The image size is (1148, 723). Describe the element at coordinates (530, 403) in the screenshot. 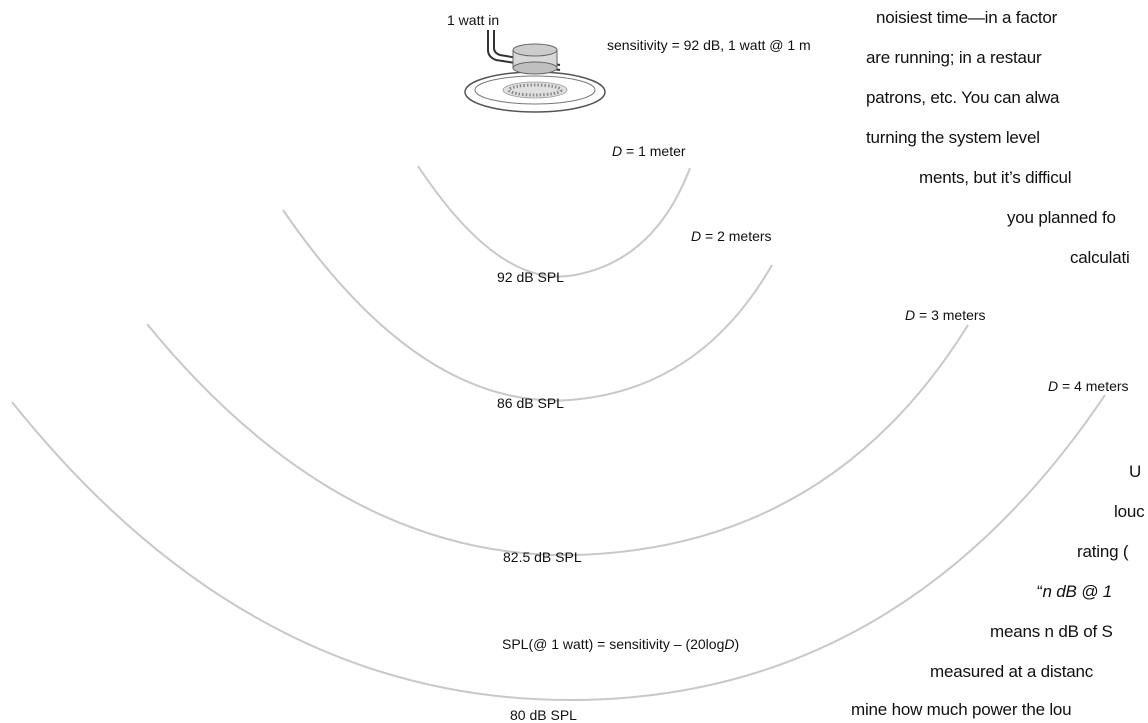

I see `spl-label-86: 86 dB SPL` at that location.